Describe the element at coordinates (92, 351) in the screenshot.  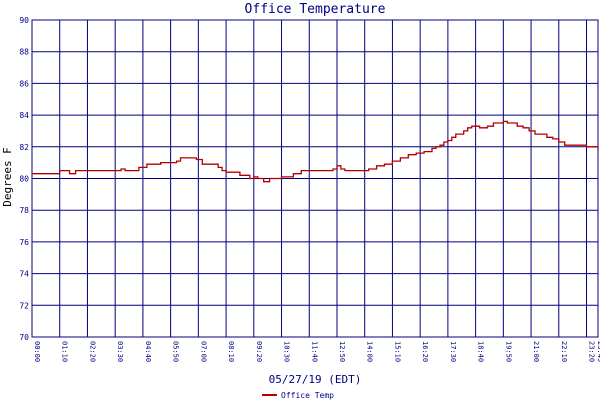
I see `x-tick-label: 02:20` at that location.